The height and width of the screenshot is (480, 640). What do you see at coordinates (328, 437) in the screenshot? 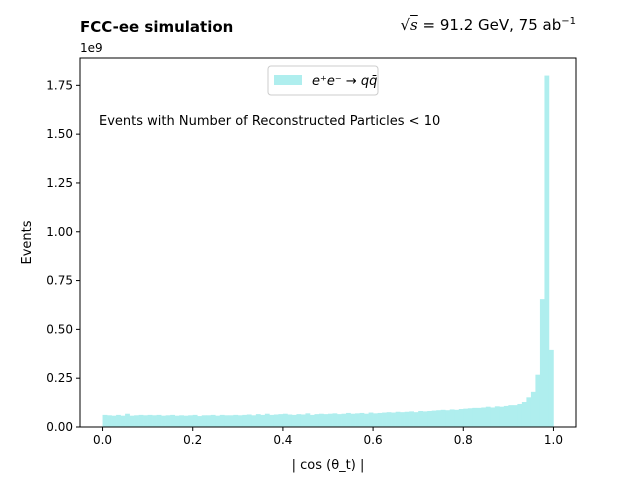
I see `x-axis-ticks: 0.0 0.2 0.4 0.6 0.8 1.0` at bounding box center [328, 437].